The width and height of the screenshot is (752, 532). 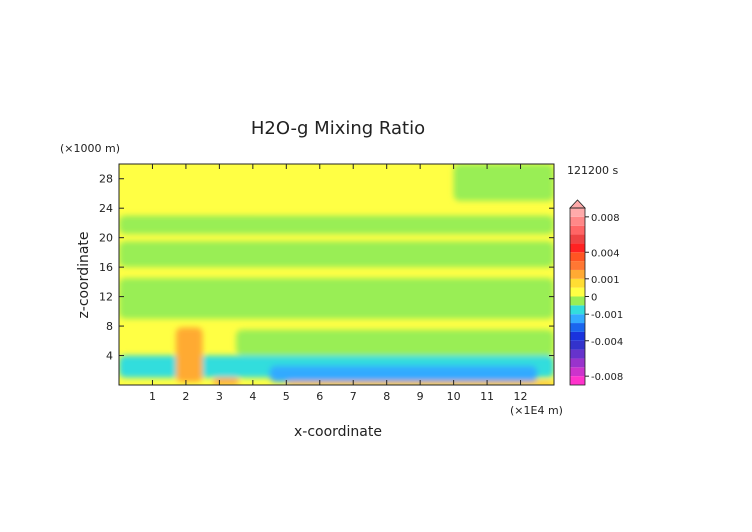 I want to click on chart-title: H2O-g Mixing Ratio, so click(x=338, y=128).